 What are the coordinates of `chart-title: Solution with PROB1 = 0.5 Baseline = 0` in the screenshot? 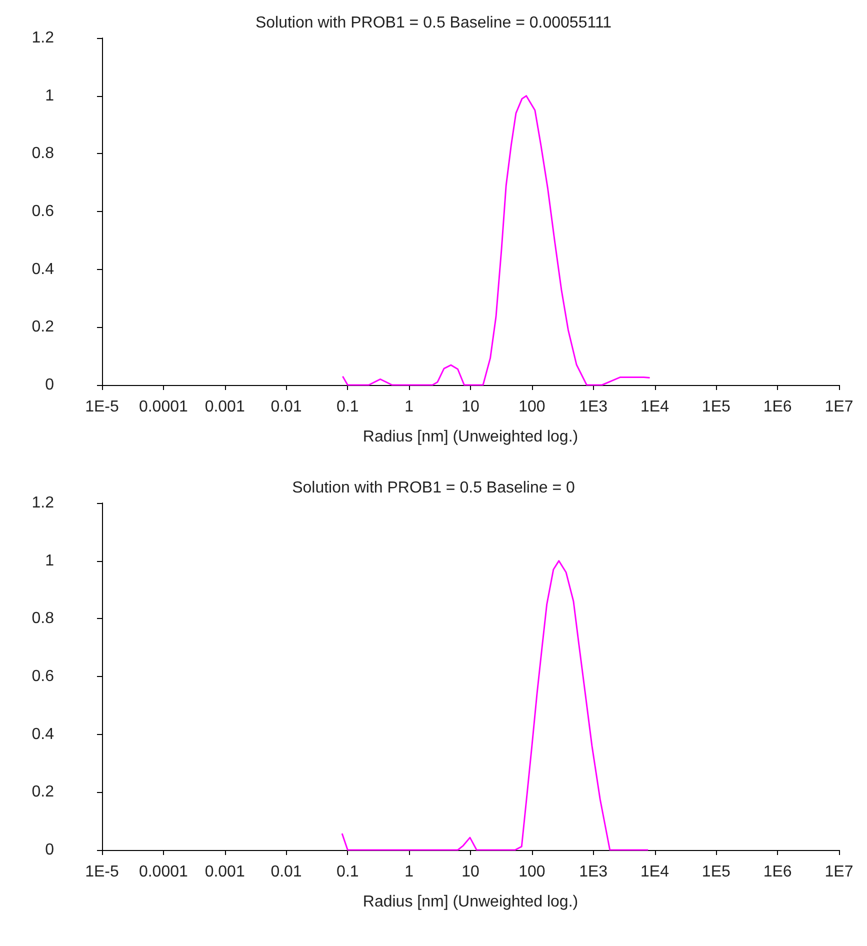 It's located at (434, 488).